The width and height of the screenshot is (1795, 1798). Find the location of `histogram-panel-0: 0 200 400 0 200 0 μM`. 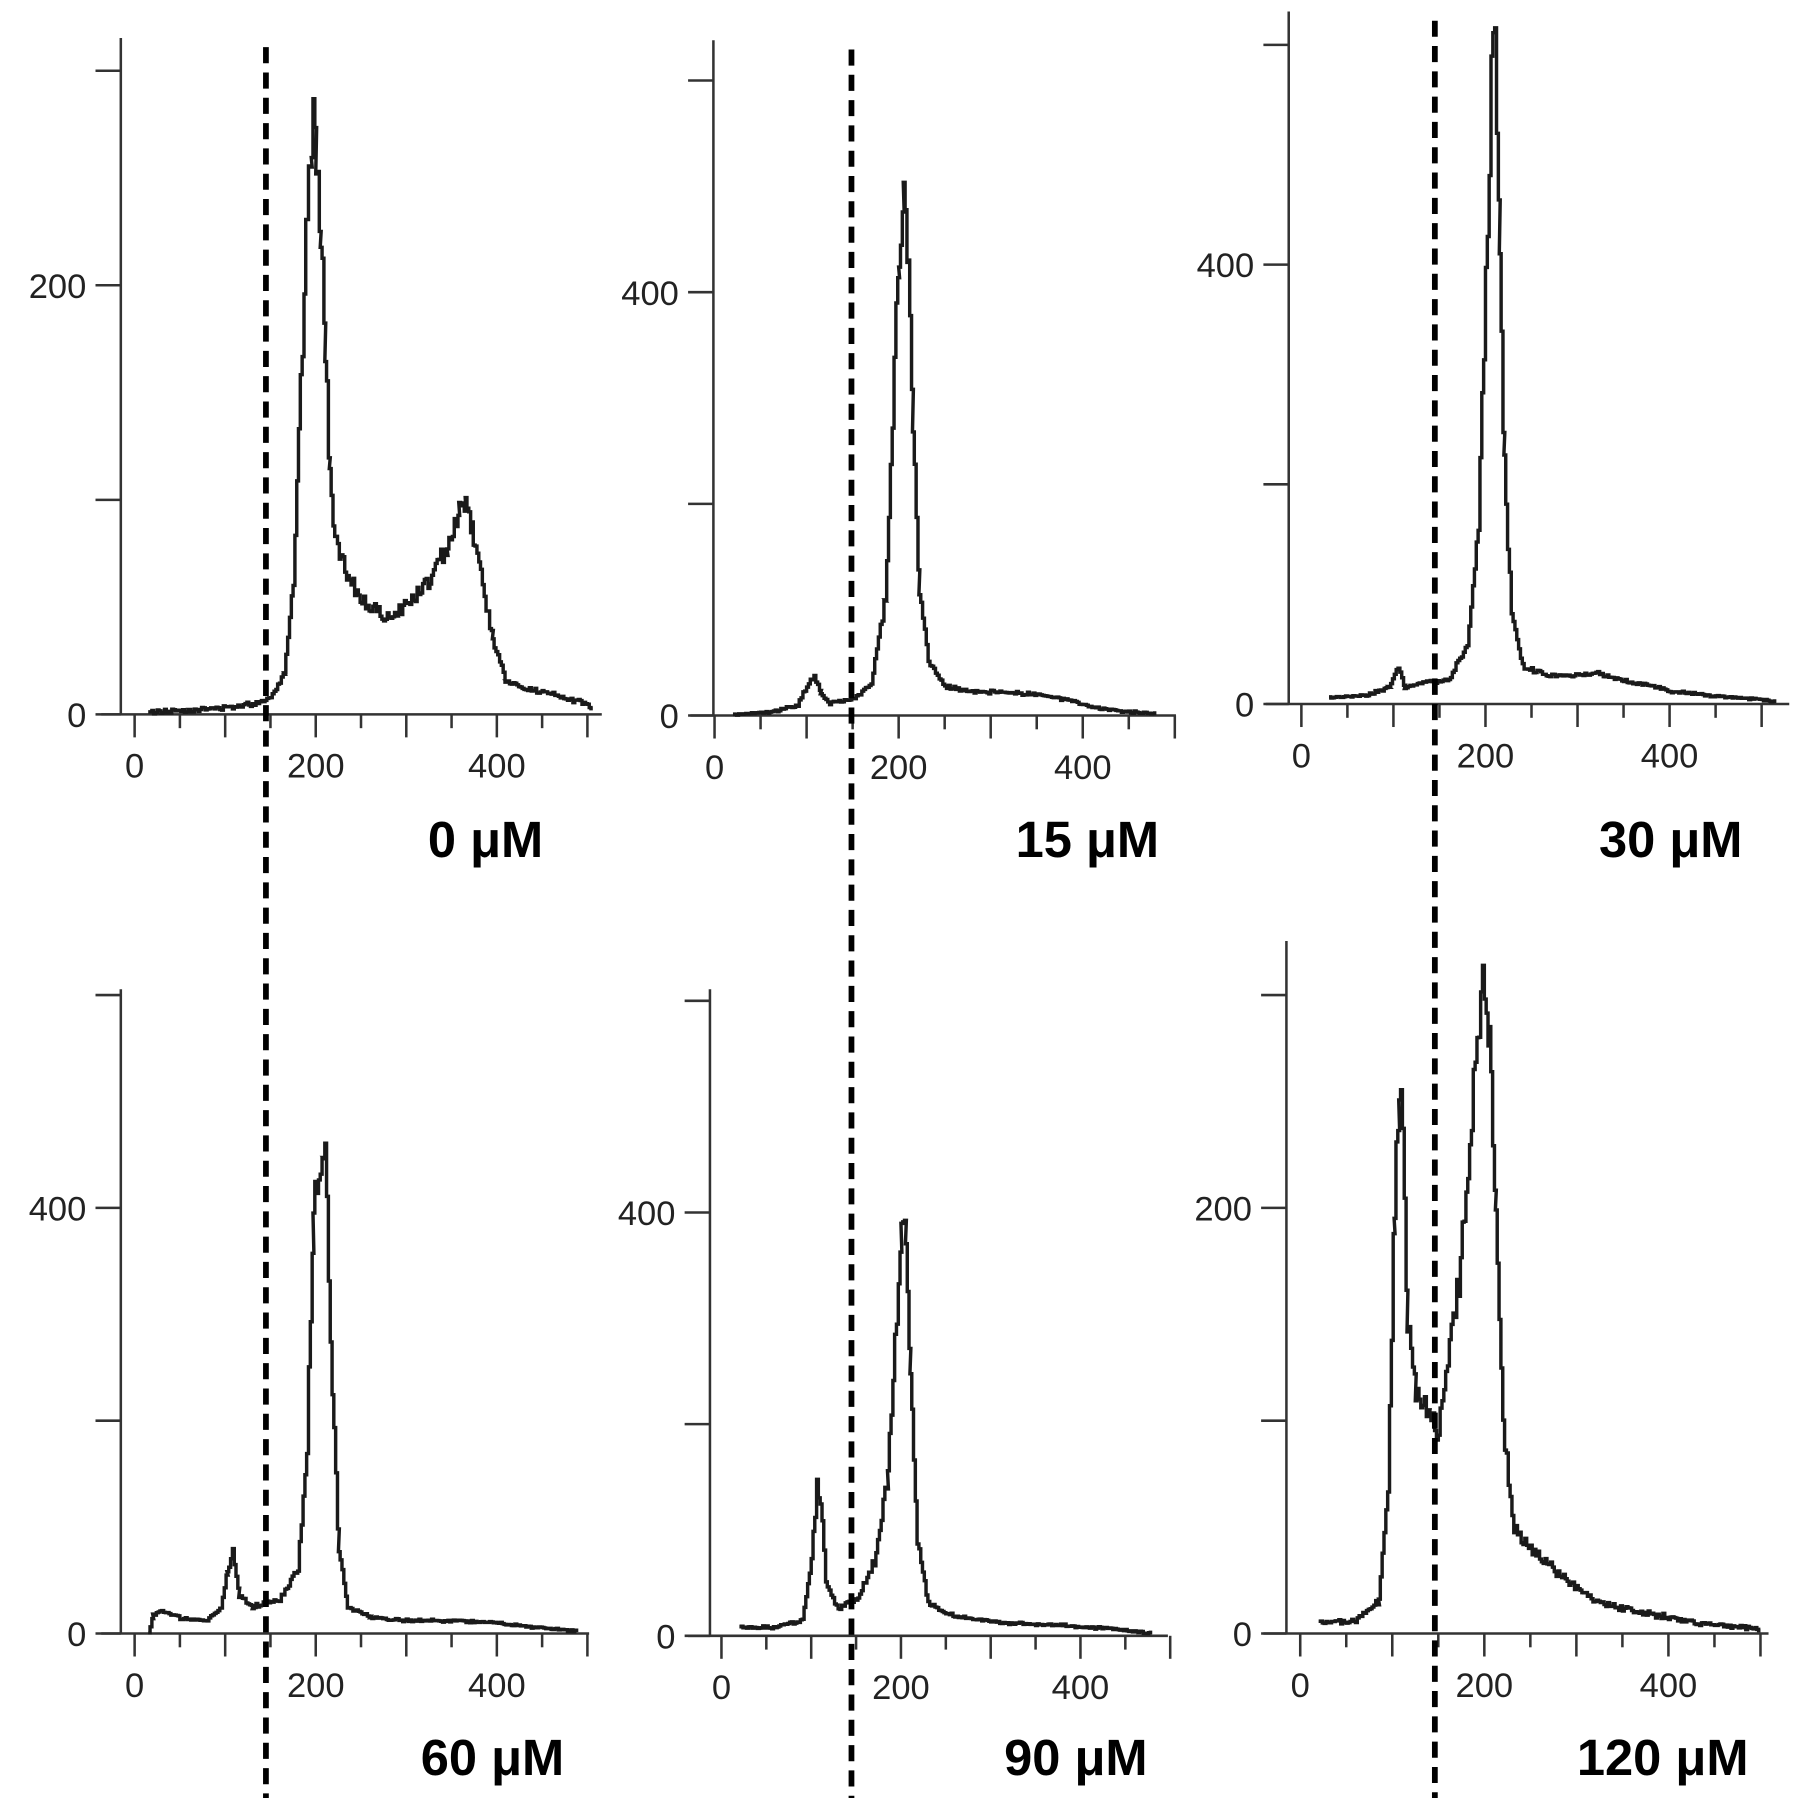

histogram-panel-0: 0 200 400 0 200 0 μM is located at coordinates (315, 452).